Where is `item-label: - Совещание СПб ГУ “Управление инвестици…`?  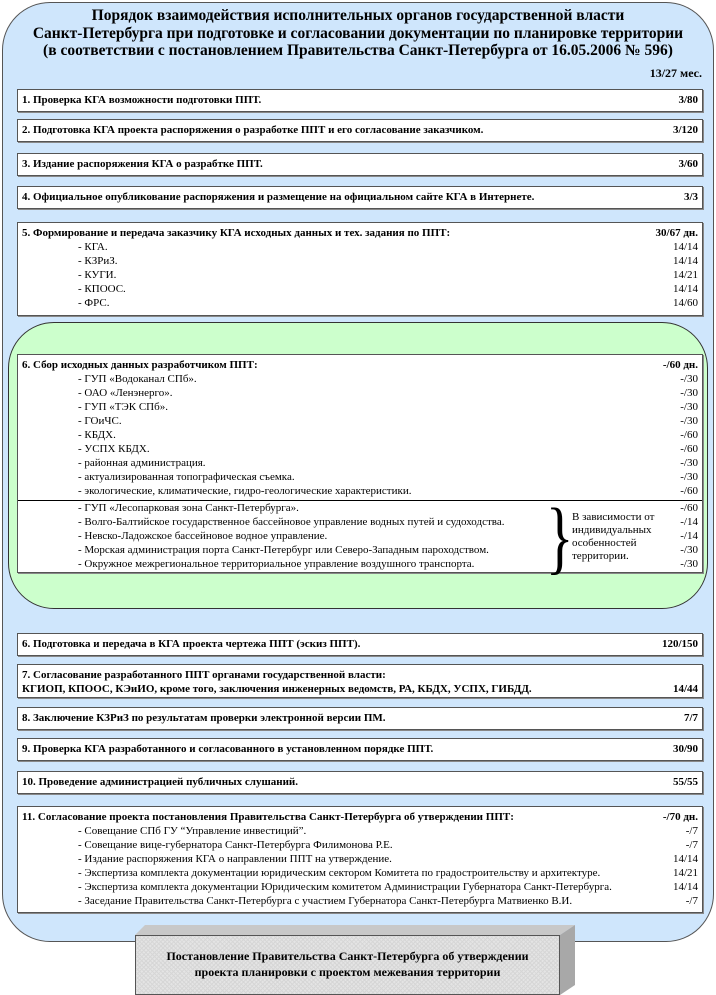 item-label: - Совещание СПб ГУ “Управление инвестици… is located at coordinates (192, 831).